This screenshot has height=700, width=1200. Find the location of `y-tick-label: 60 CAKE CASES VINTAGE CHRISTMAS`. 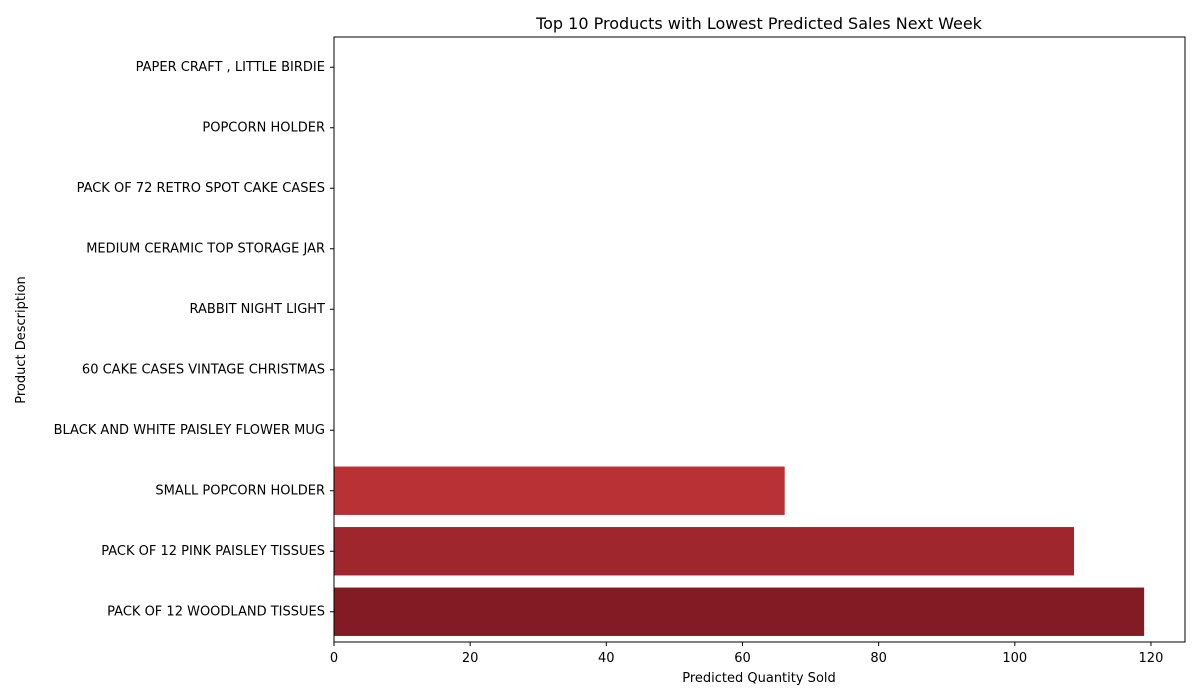

y-tick-label: 60 CAKE CASES VINTAGE CHRISTMAS is located at coordinates (203, 369).